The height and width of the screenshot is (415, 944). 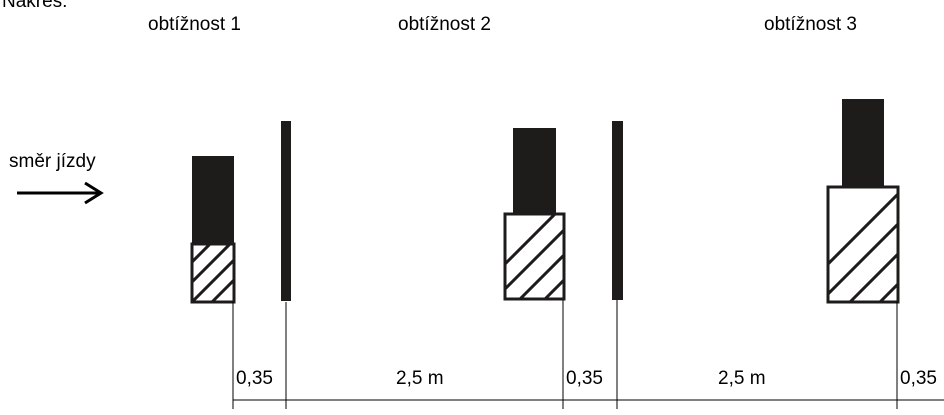 What do you see at coordinates (213, 200) in the screenshot?
I see `obstacle-1-top-block` at bounding box center [213, 200].